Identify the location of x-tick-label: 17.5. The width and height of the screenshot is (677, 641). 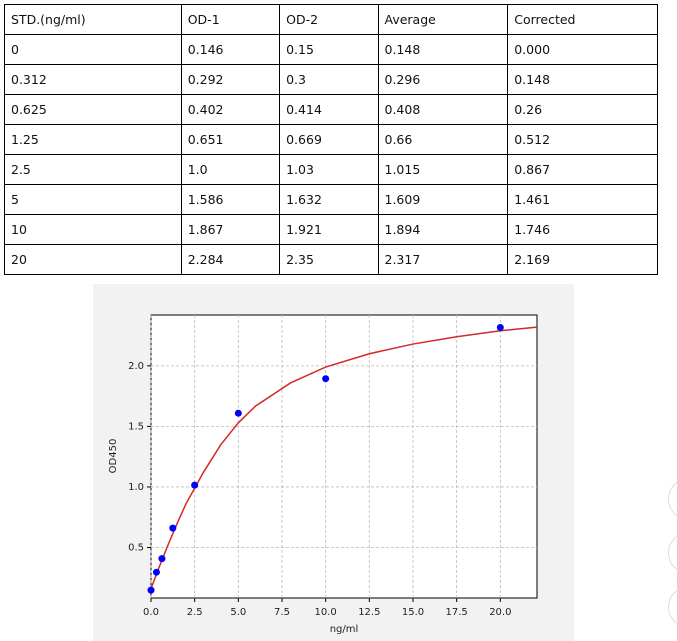
(457, 612).